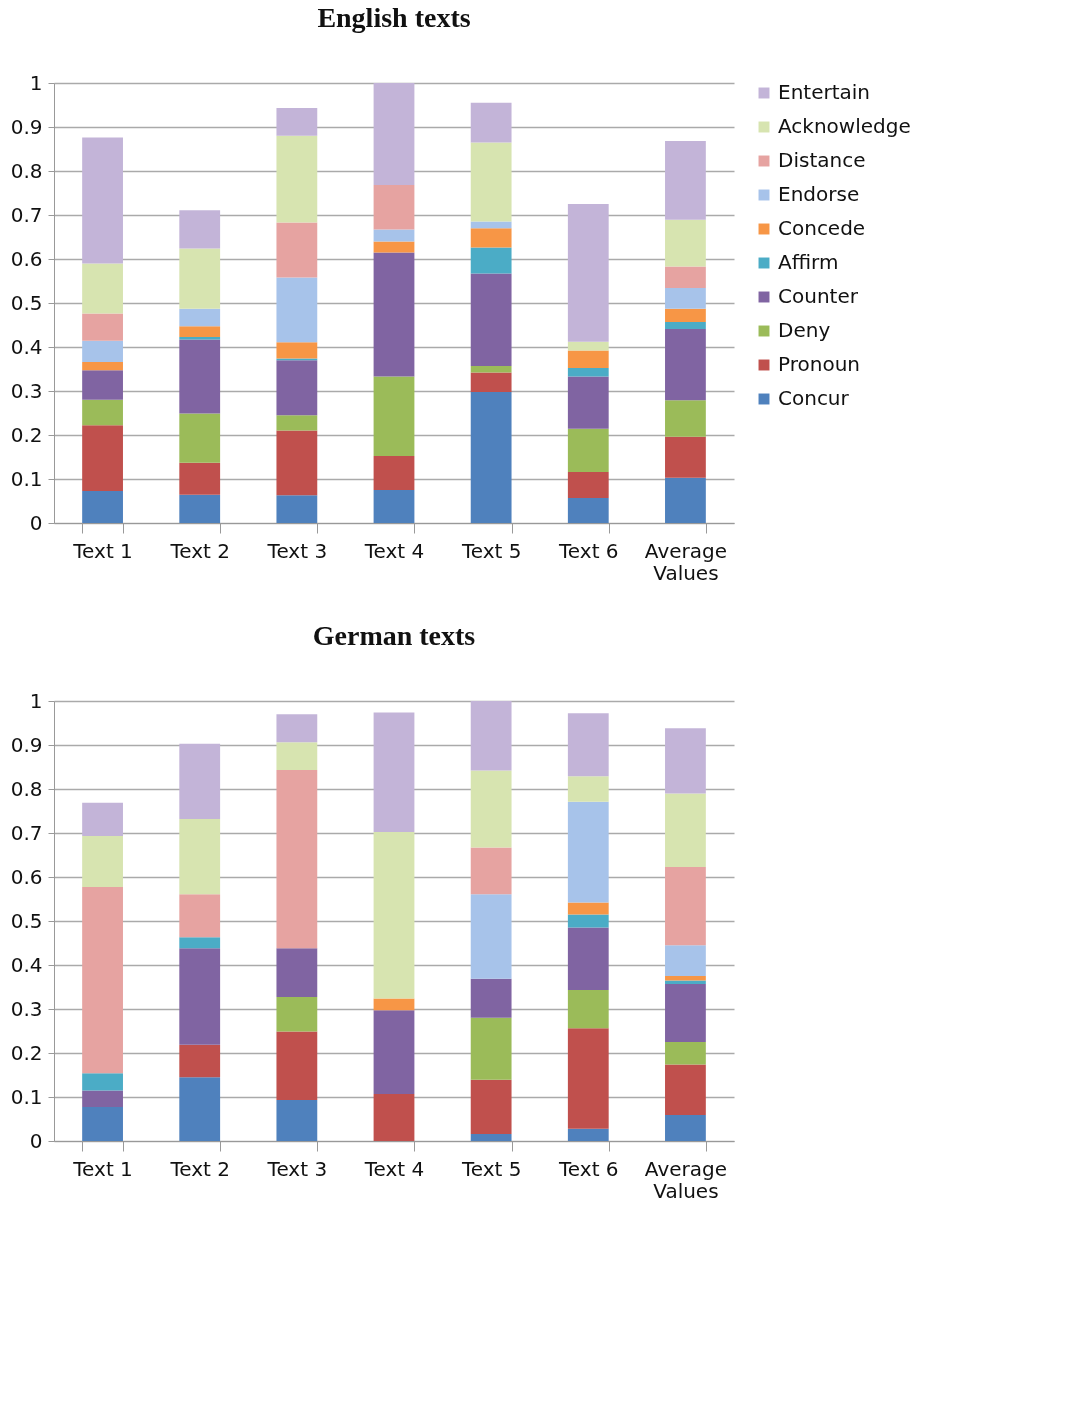  Describe the element at coordinates (588, 550) in the screenshot. I see `x-tick-label: Text 6` at that location.